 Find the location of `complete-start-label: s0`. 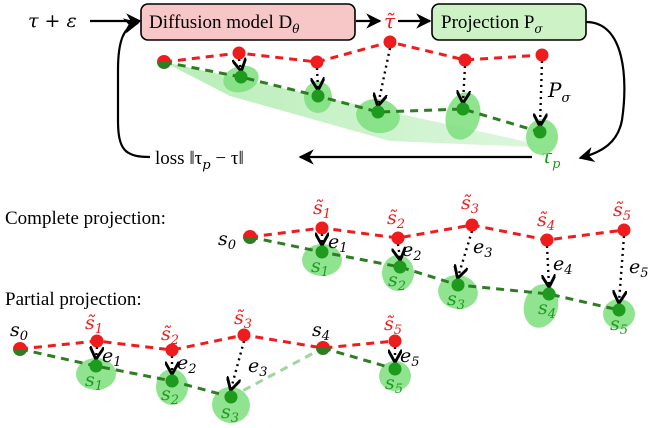

complete-start-label: s0 is located at coordinates (227, 240).